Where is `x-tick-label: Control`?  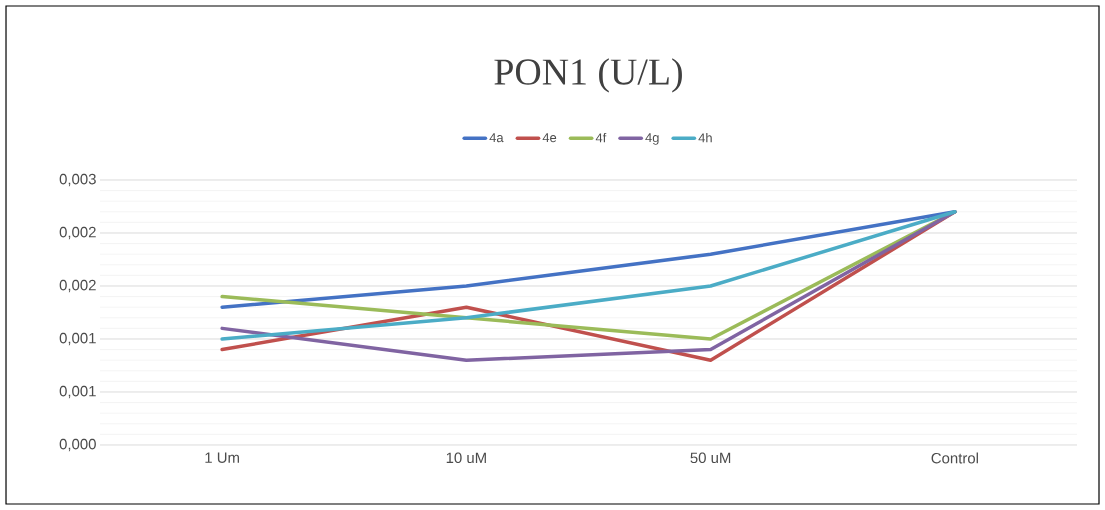 x-tick-label: Control is located at coordinates (954, 458).